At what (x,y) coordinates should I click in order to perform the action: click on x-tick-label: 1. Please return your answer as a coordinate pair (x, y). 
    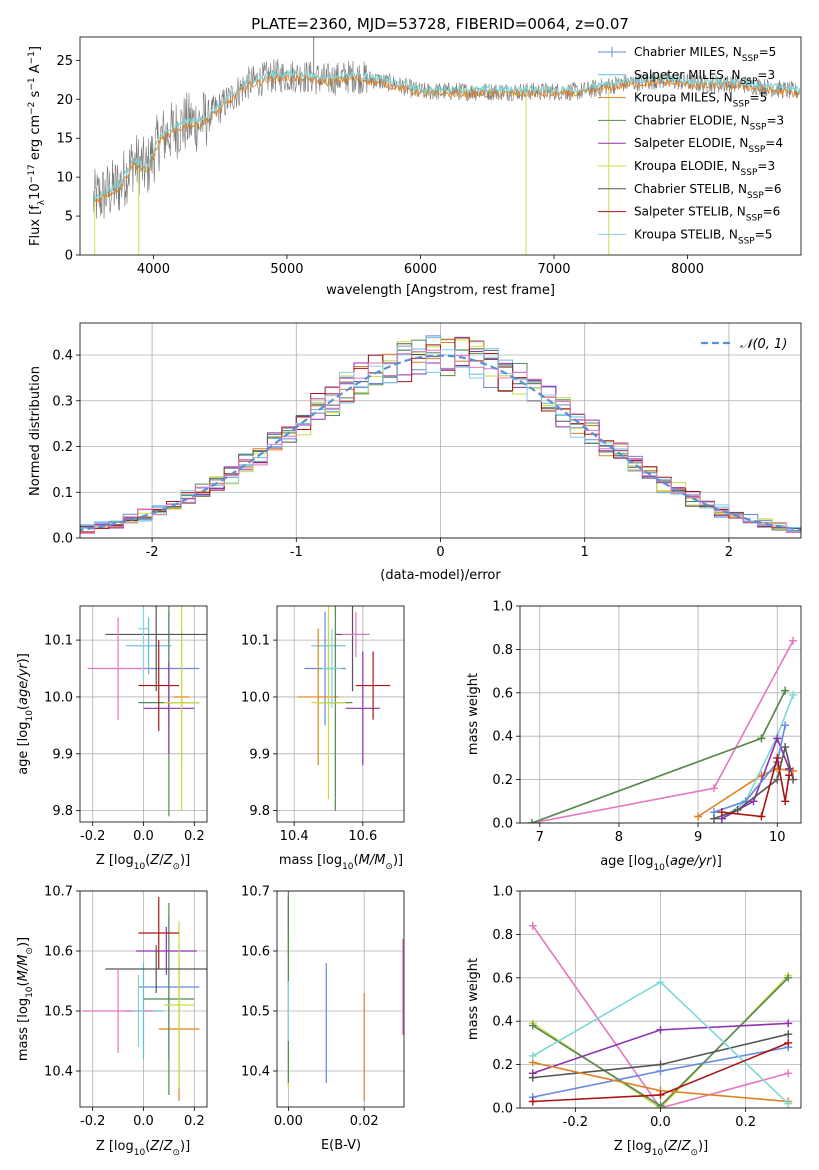
    Looking at the image, I should click on (585, 552).